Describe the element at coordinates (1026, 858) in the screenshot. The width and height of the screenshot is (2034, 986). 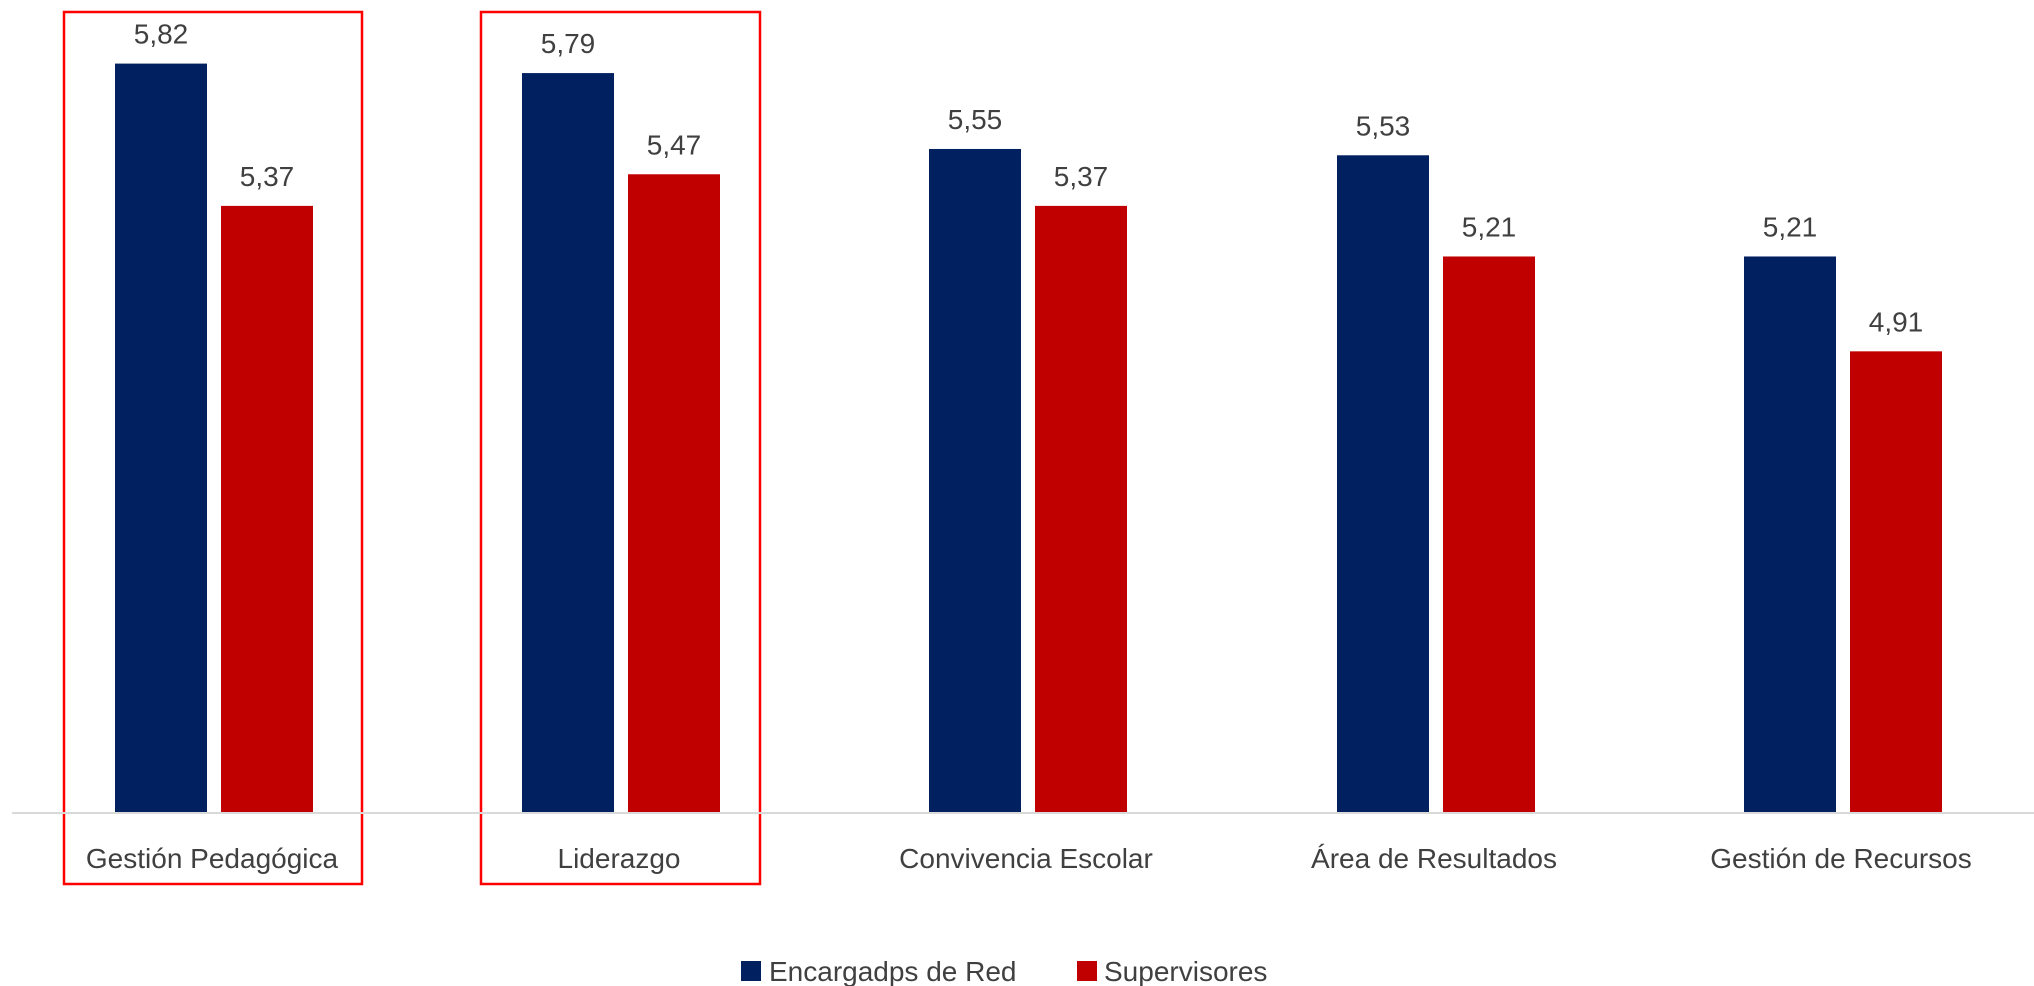
I see `category-label-convivencia-escolar: Convivencia Escolar` at that location.